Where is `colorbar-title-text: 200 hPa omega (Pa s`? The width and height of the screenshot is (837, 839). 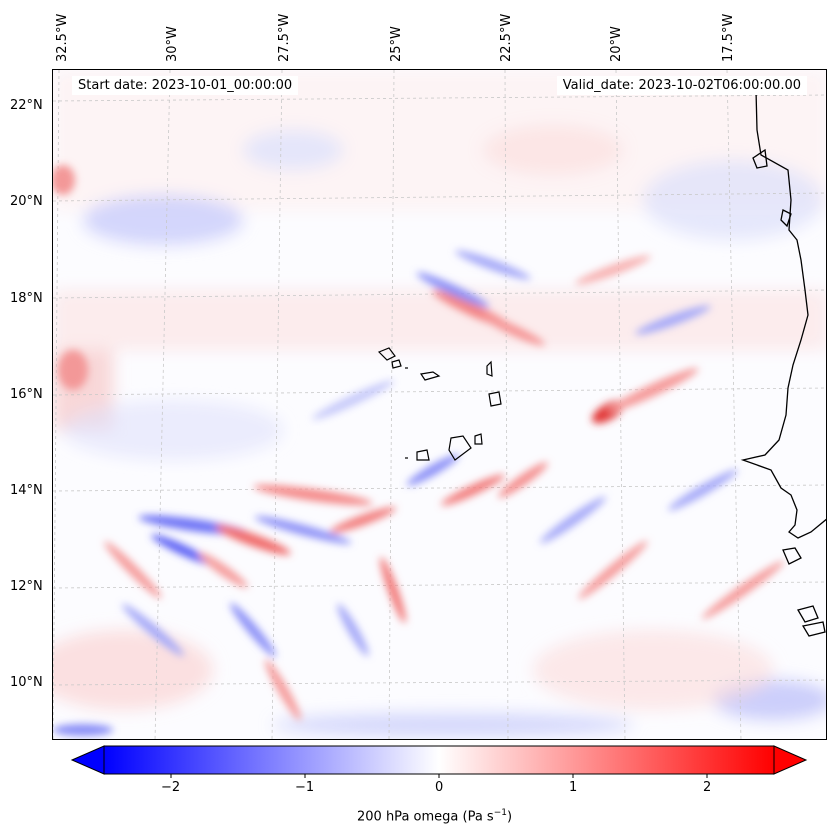 colorbar-title-text: 200 hPa omega (Pa s is located at coordinates (425, 817).